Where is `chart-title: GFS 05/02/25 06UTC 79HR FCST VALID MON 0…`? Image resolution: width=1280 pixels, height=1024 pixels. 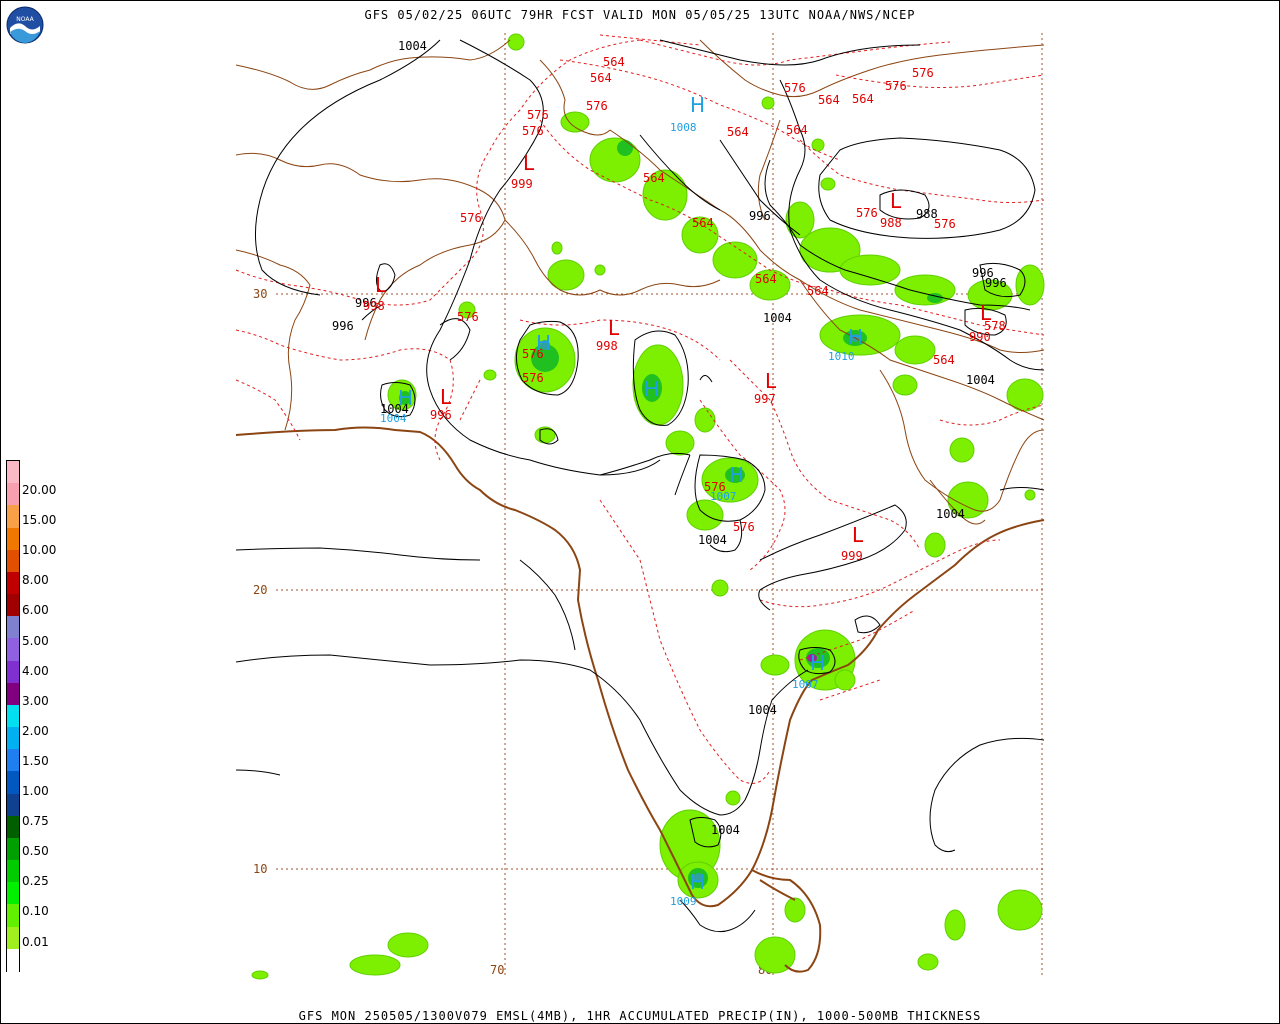 chart-title: GFS 05/02/25 06UTC 79HR FCST VALID MON 0… is located at coordinates (640, 15).